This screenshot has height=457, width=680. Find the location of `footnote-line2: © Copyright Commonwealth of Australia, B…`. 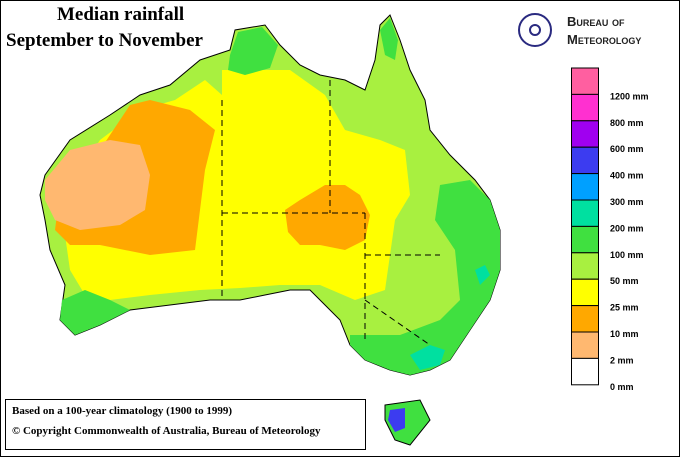

footnote-line2: © Copyright Commonwealth of Australia, B… is located at coordinates (166, 431).